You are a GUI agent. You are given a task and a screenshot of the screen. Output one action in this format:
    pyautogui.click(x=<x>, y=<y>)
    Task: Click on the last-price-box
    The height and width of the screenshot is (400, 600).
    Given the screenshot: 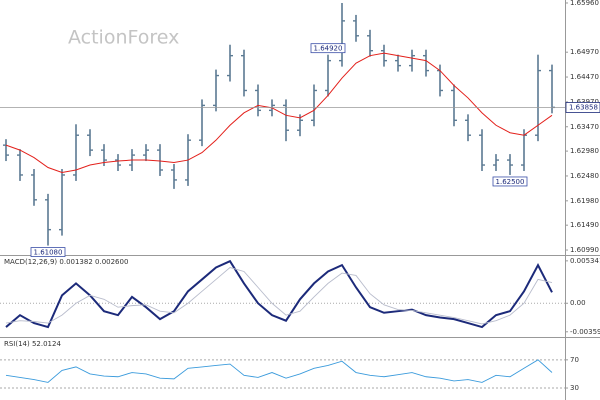 What is the action you would take?
    pyautogui.click(x=582, y=107)
    